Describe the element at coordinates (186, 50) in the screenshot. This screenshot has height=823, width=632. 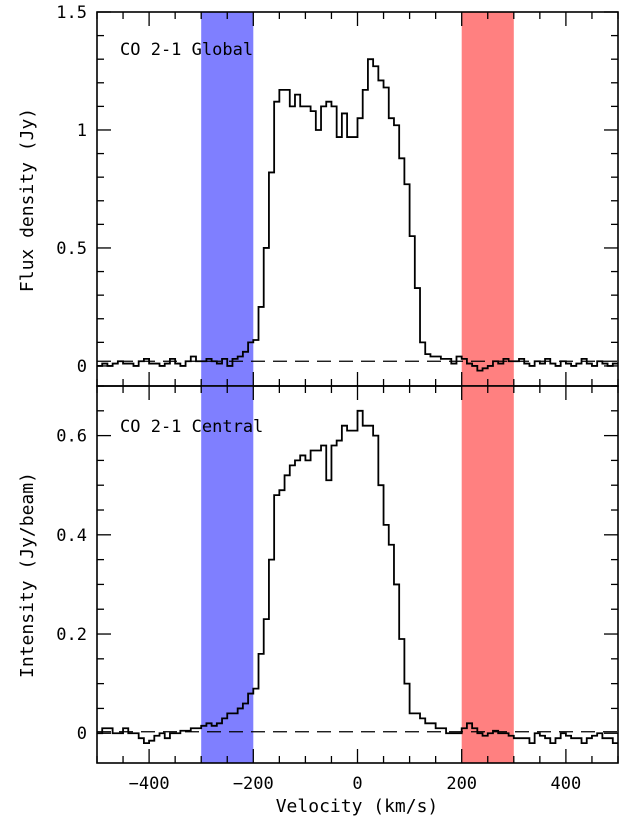
I see `global-panel-label: CO 2-1 Global` at that location.